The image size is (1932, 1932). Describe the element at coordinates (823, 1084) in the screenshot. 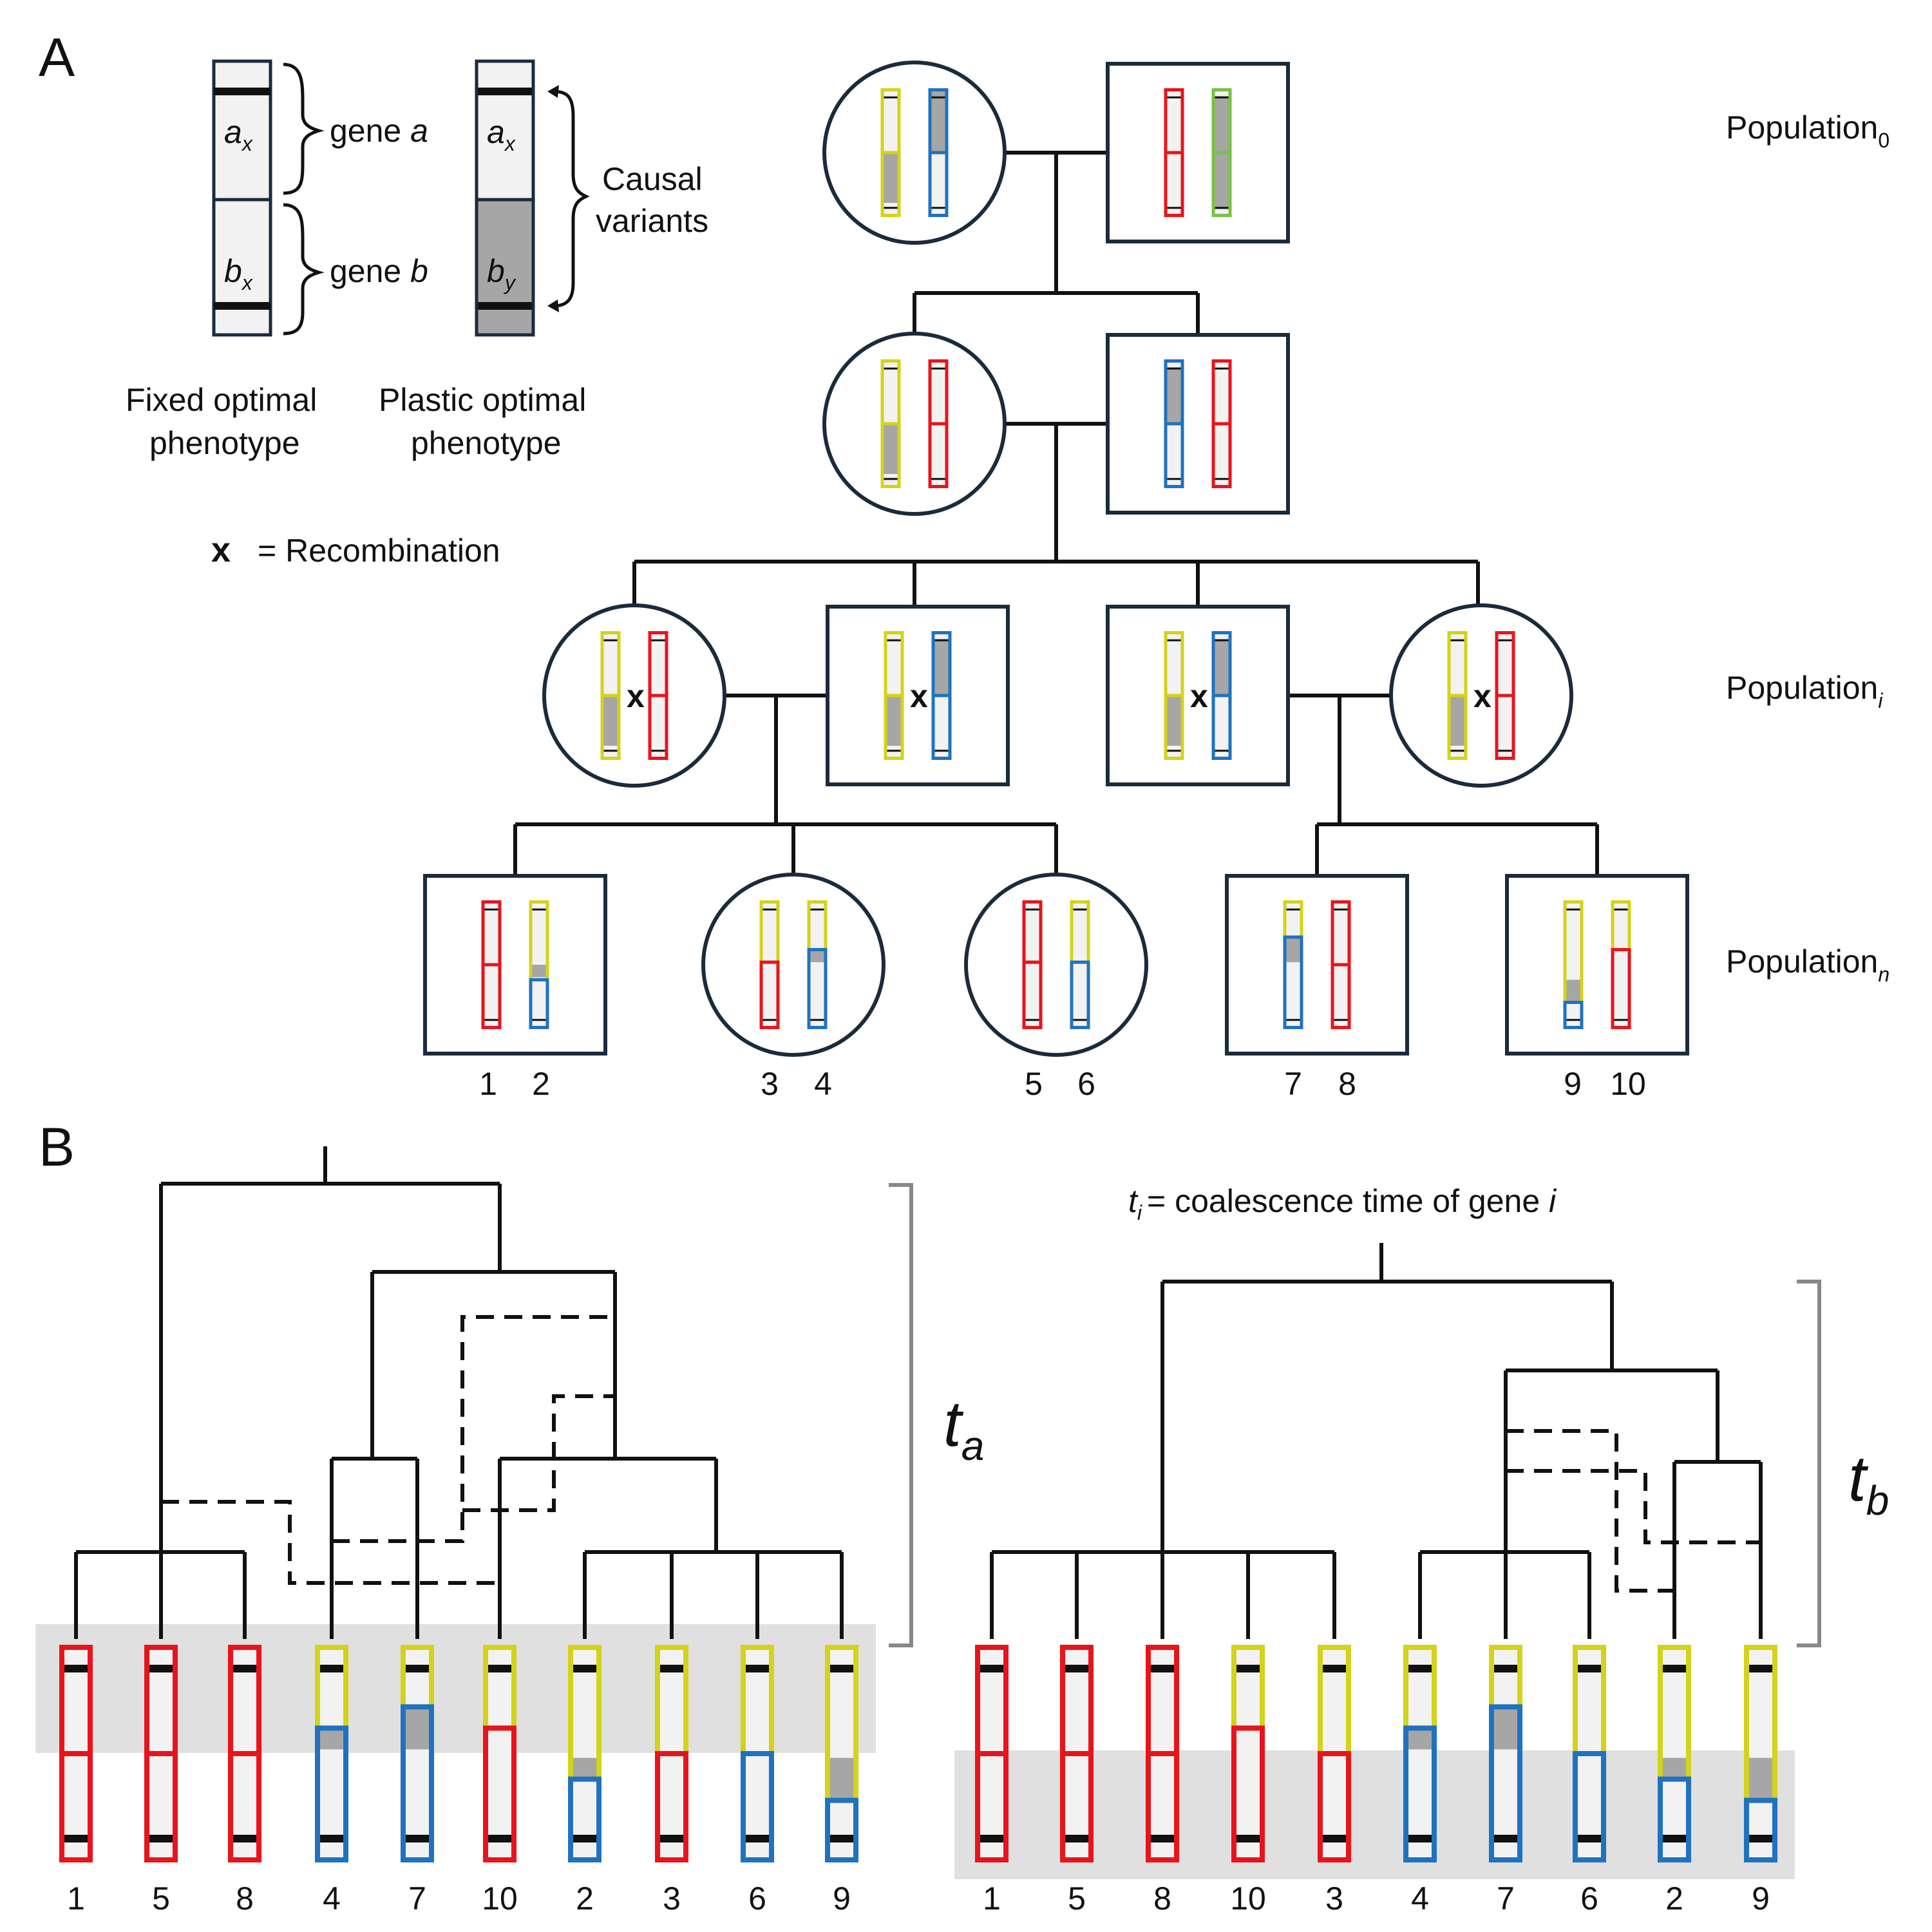

I see `offspring-label: 4` at that location.